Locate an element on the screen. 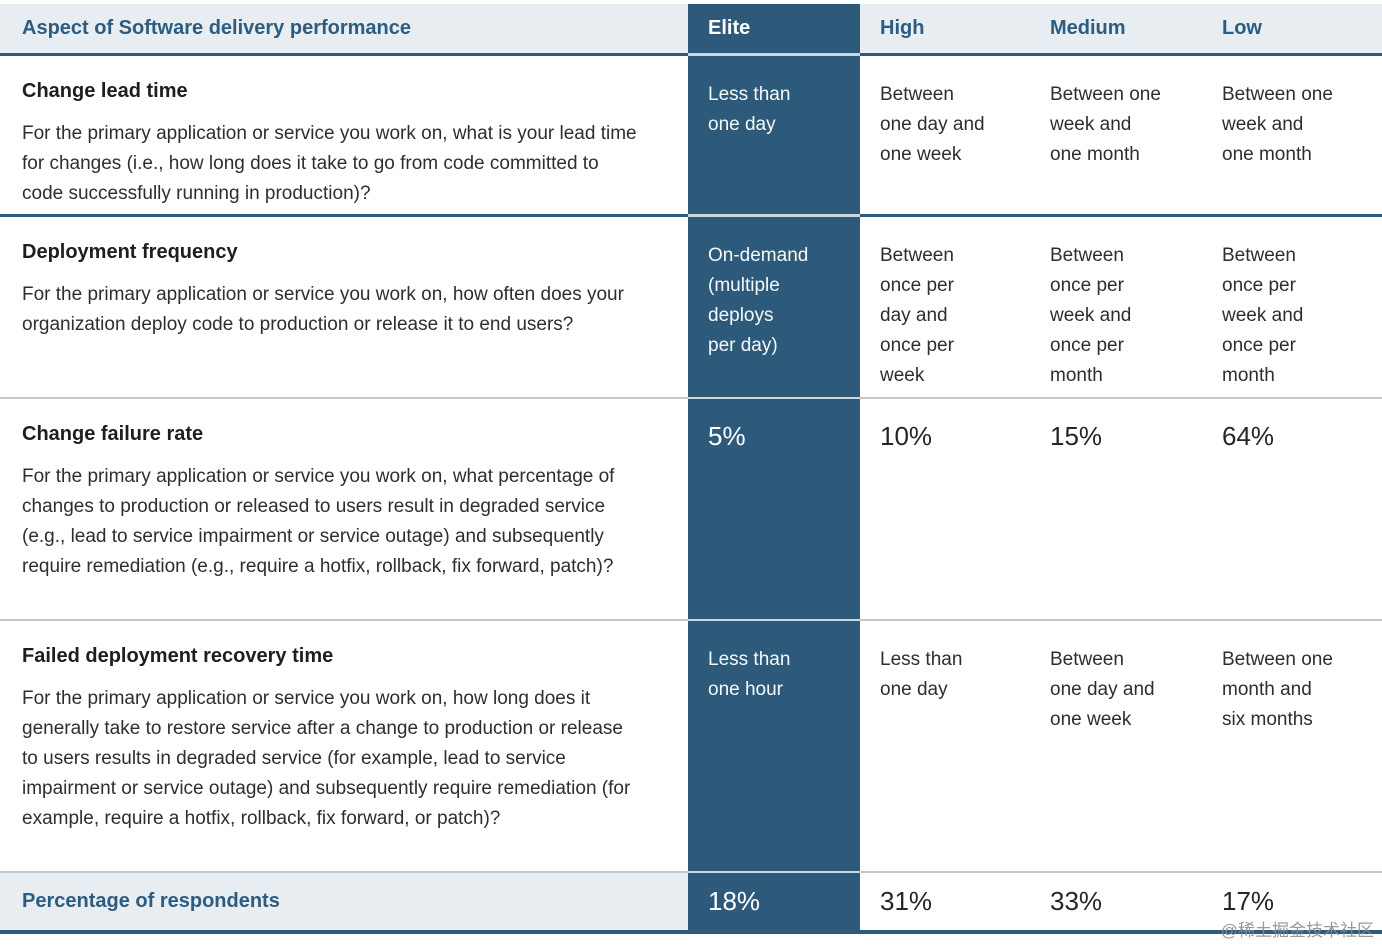 This screenshot has width=1382, height=948. cell-medium: 15% is located at coordinates (1116, 508).